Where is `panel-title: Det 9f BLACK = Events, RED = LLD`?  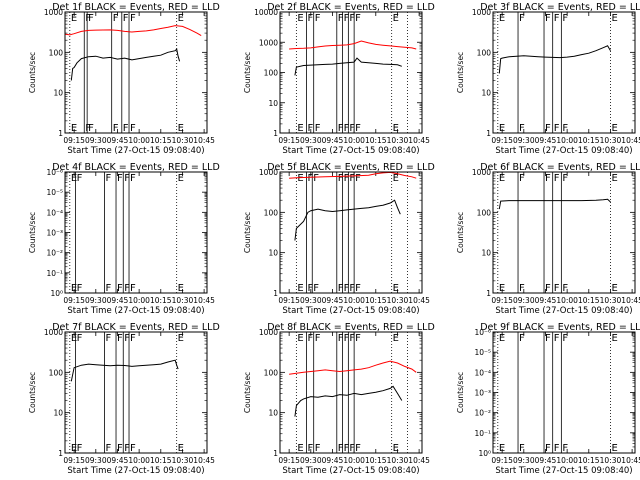 panel-title: Det 9f BLACK = Events, RED = LLD is located at coordinates (560, 327).